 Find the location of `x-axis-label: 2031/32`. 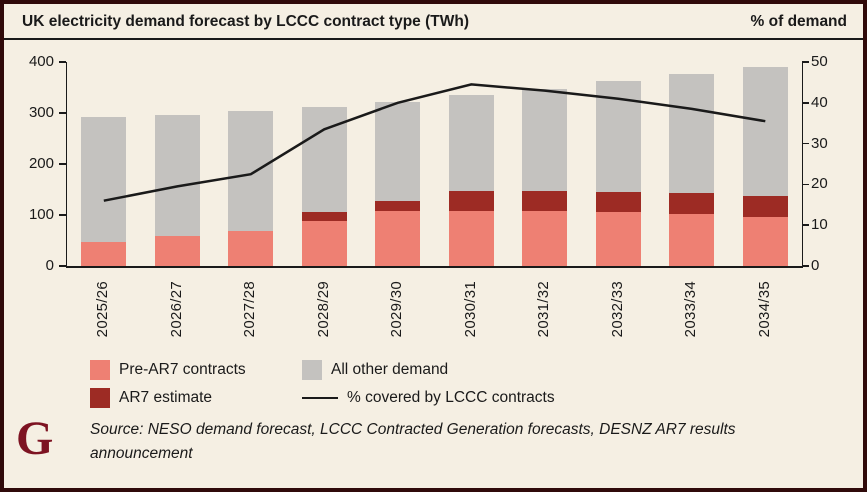

x-axis-label: 2031/32 is located at coordinates (544, 309).